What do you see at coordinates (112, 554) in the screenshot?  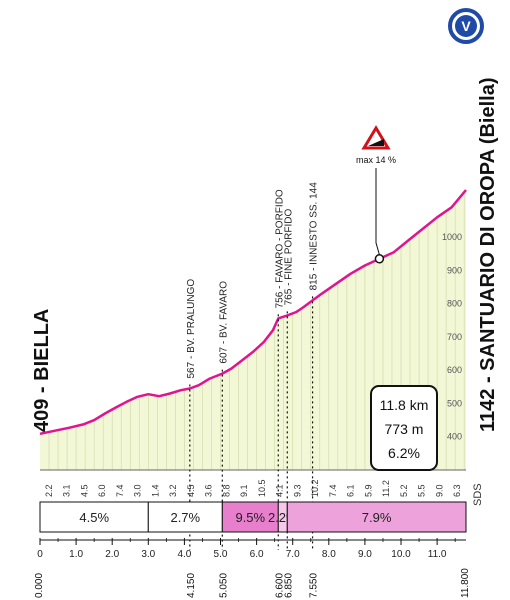 I see `distance-tick-label: 2.0` at bounding box center [112, 554].